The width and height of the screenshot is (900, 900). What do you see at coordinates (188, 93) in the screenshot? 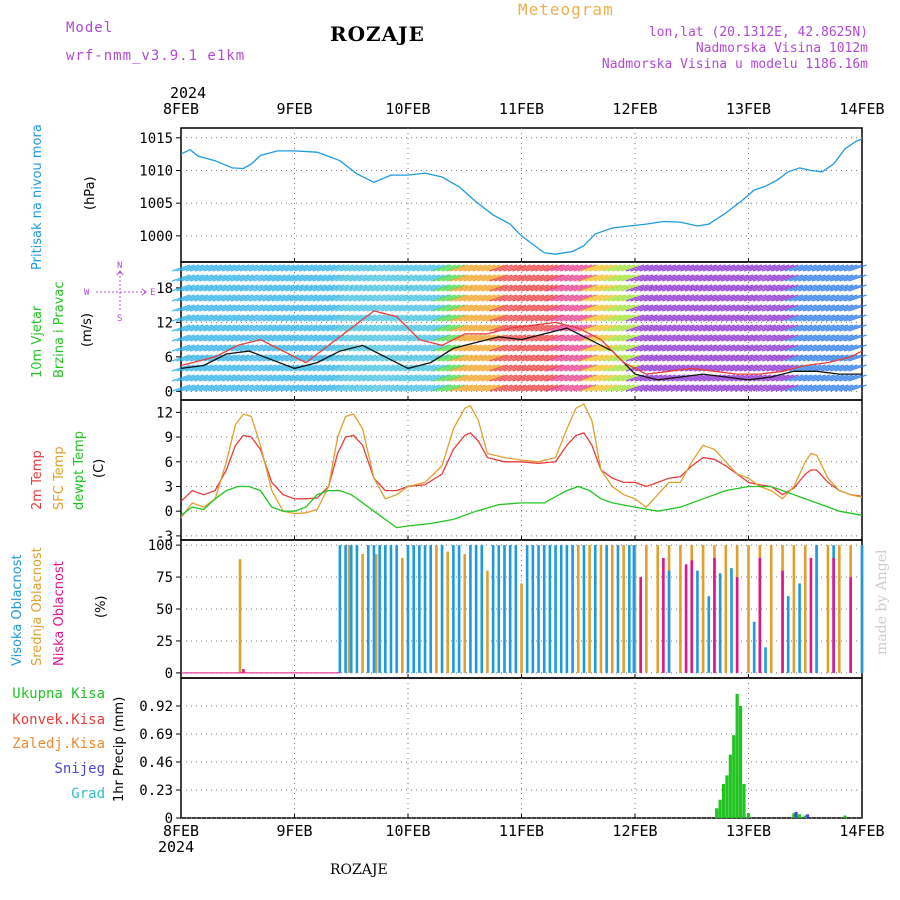
I see `year-top: 2024` at bounding box center [188, 93].